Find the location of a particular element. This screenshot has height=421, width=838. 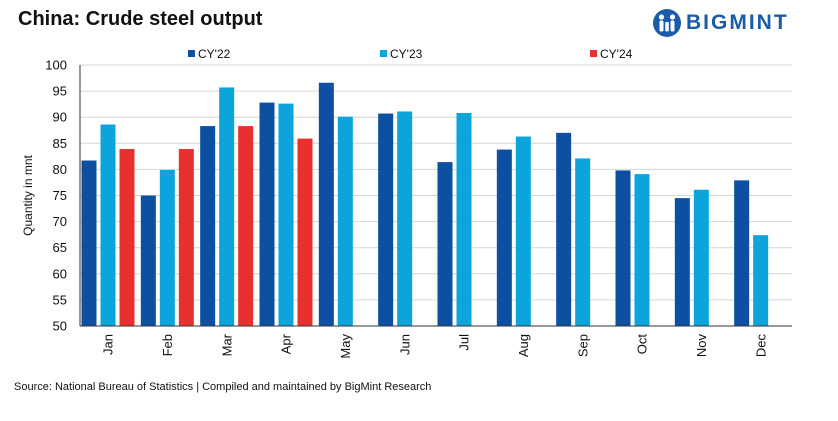

x-tick-label: May is located at coordinates (345, 346).